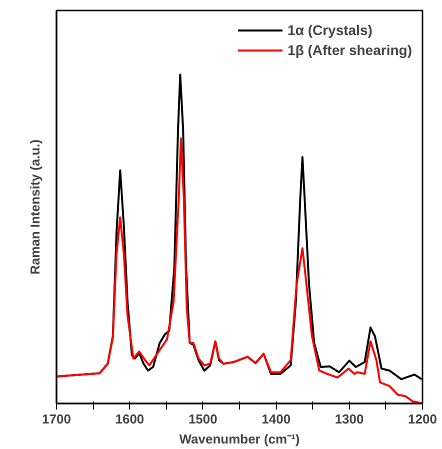 Image resolution: width=442 pixels, height=449 pixels. What do you see at coordinates (35, 207) in the screenshot?
I see `y-axis-title: Raman Intensity (a.u.)` at bounding box center [35, 207].